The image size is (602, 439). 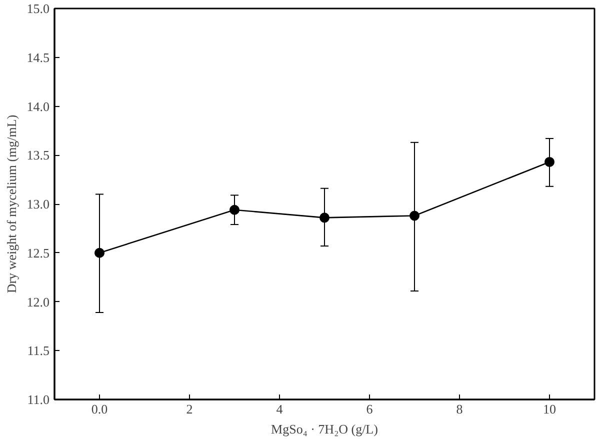 I want to click on y-tick-label: 11.5, so click(x=38, y=350).